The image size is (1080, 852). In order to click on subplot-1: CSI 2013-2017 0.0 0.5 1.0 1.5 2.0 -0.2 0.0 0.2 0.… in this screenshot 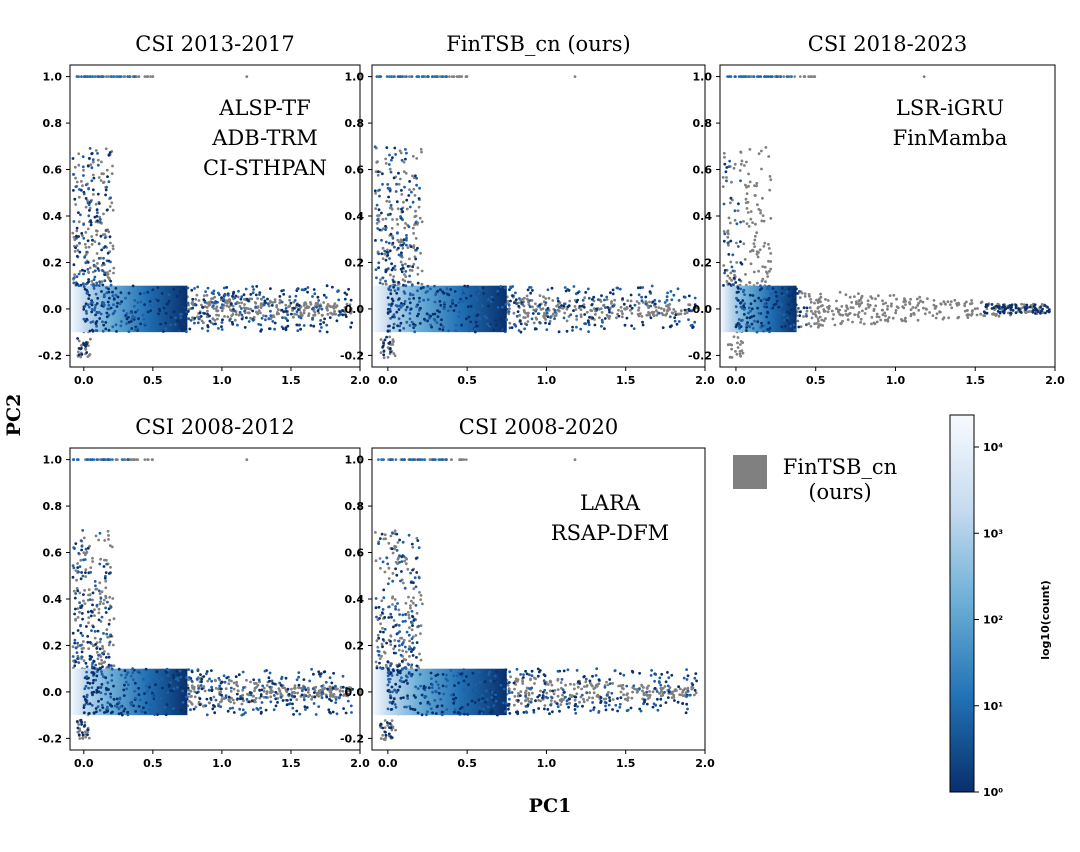, I will do `click(204, 209)`.